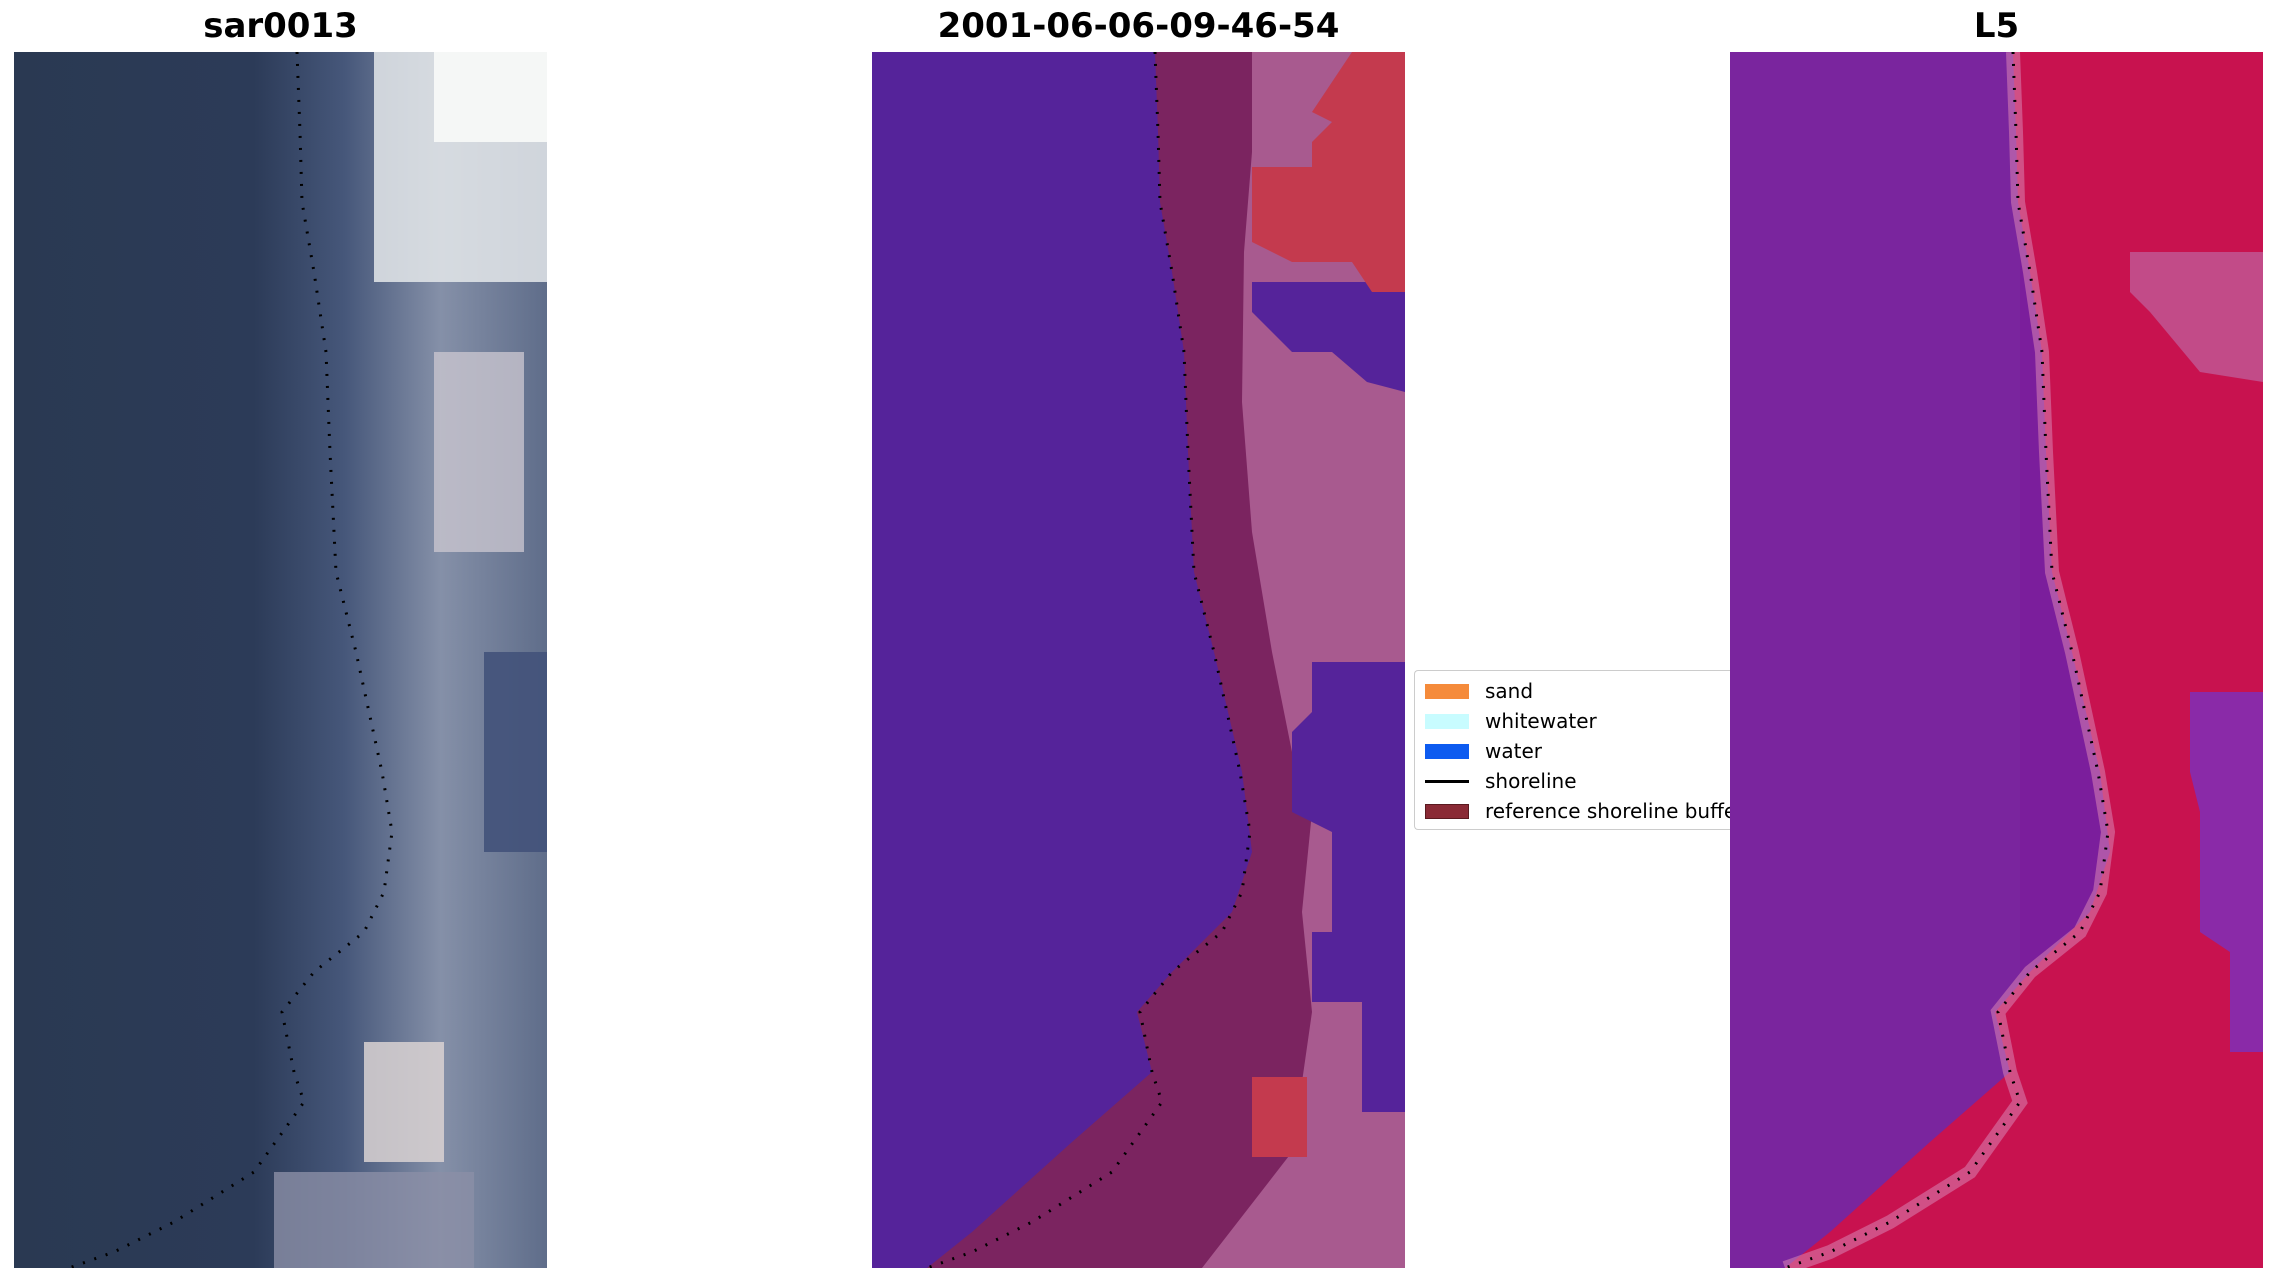 This screenshot has height=1283, width=2276. Describe the element at coordinates (1447, 811) in the screenshot. I see `reference-buffer-swatch` at that location.